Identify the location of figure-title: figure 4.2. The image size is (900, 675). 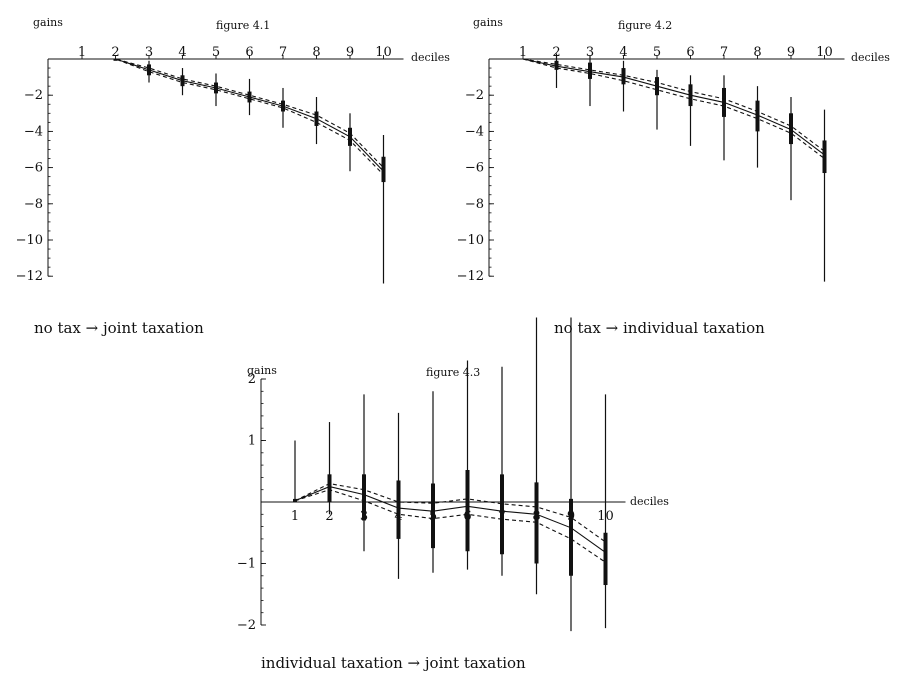
(645, 25).